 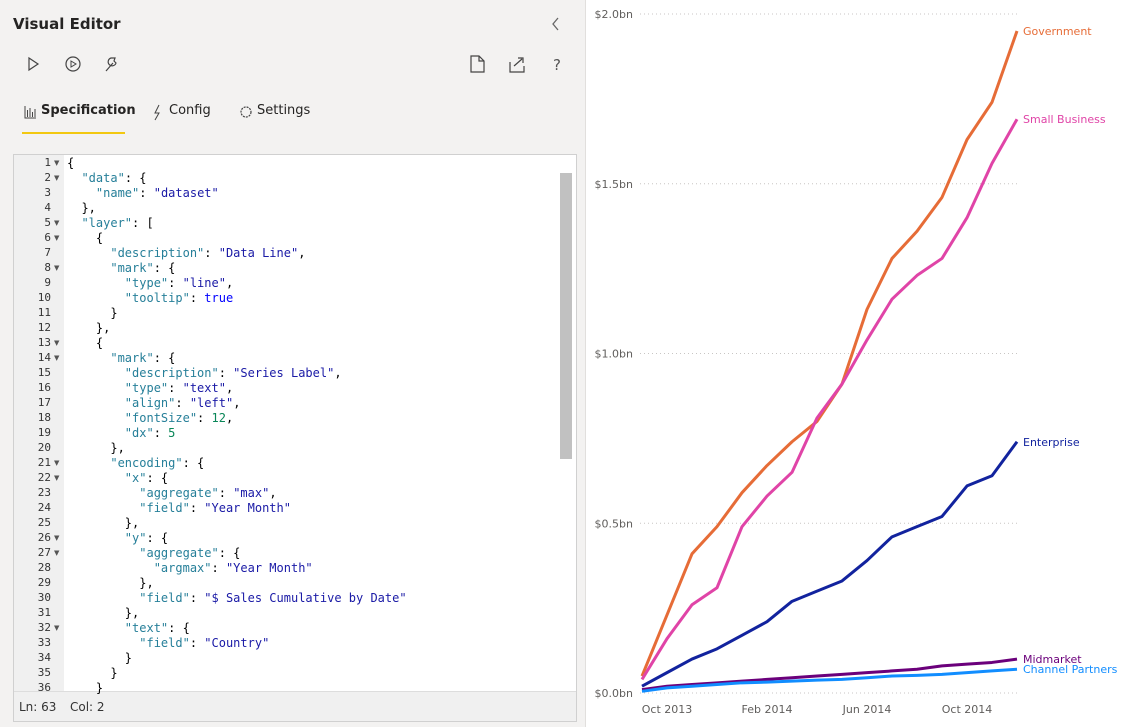 I want to click on preview-icon-inner, so click(x=73, y=64).